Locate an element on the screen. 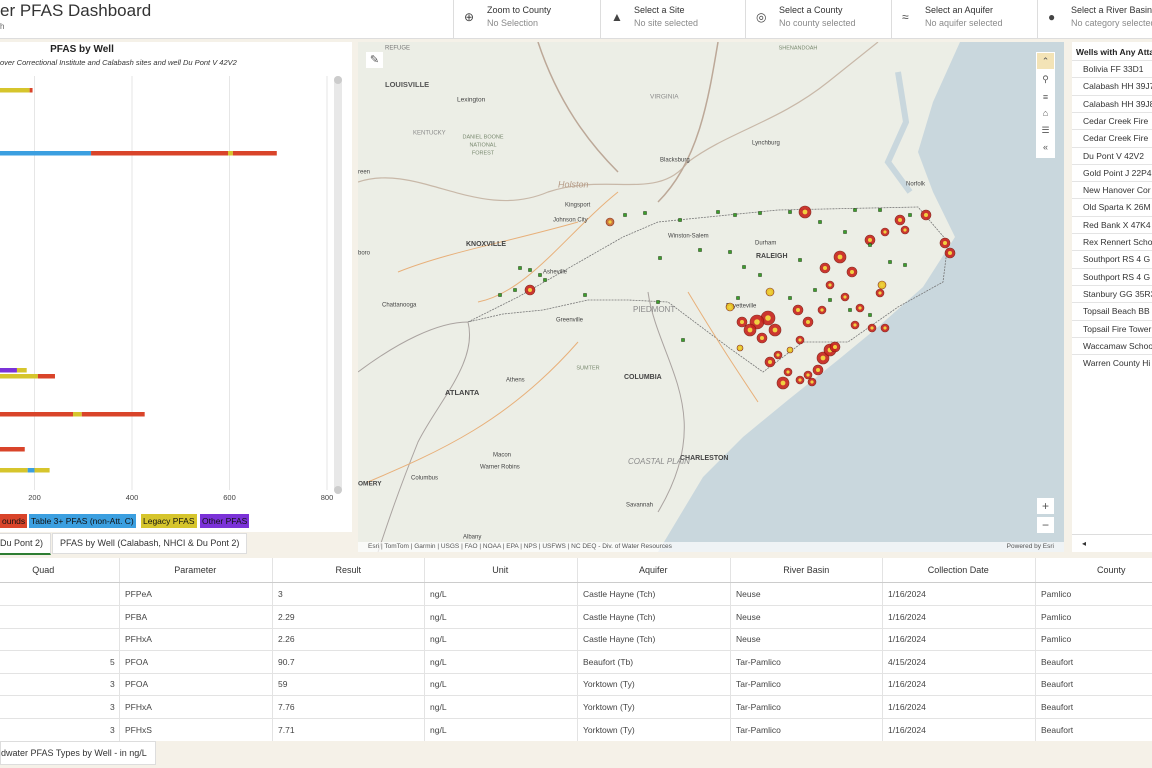 Image resolution: width=1152 pixels, height=768 pixels. table-cell: Castle Hayne (Tch) is located at coordinates (619, 639).